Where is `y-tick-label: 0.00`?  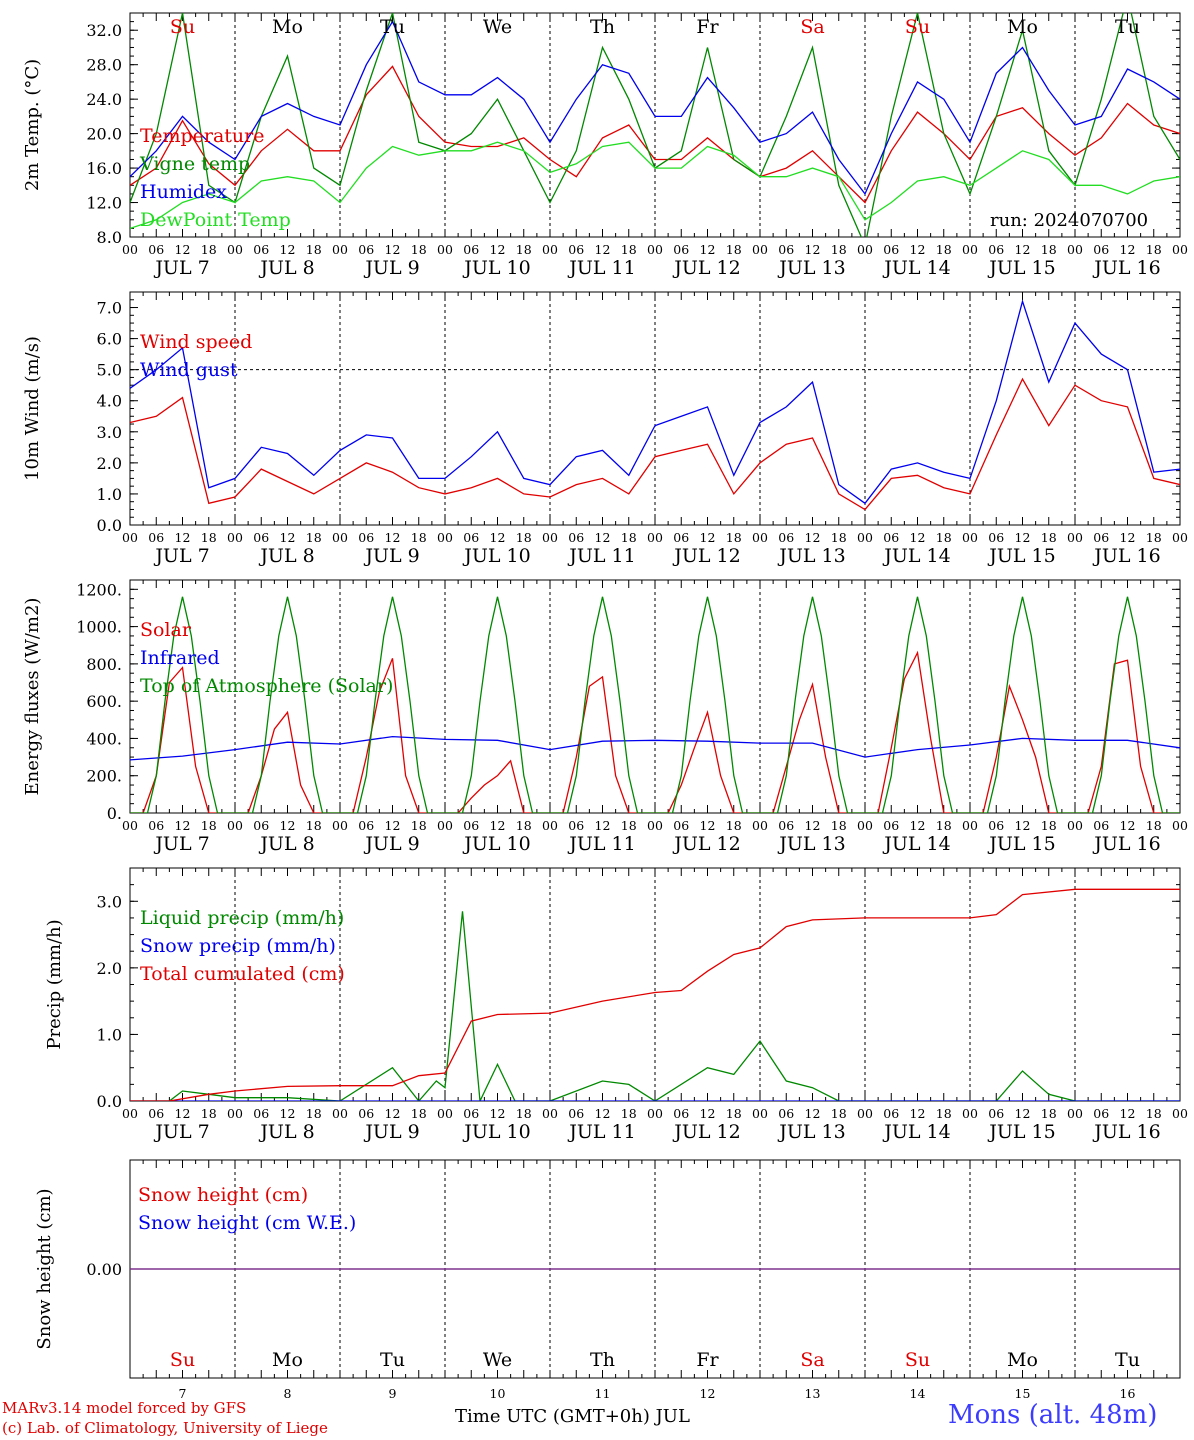
y-tick-label: 0.00 is located at coordinates (104, 1269).